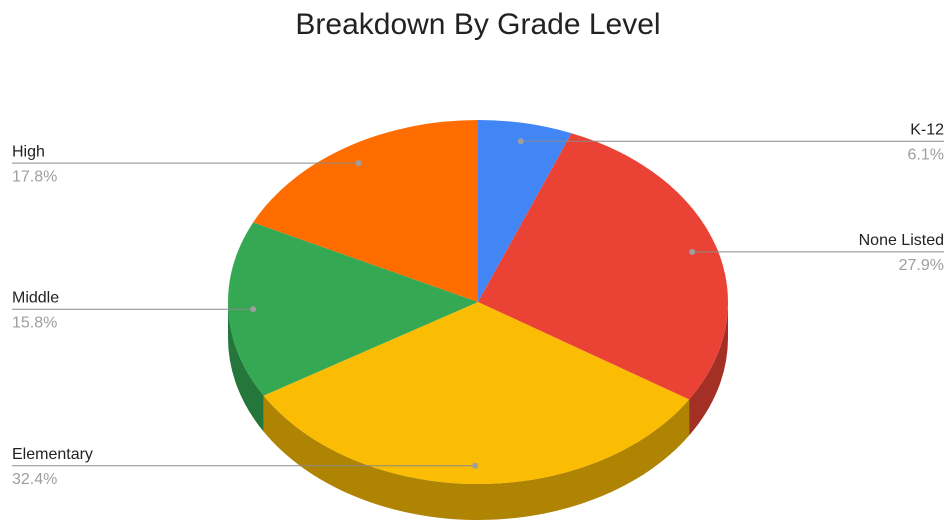  Describe the element at coordinates (34, 479) in the screenshot. I see `slice-value: 32.4%` at that location.